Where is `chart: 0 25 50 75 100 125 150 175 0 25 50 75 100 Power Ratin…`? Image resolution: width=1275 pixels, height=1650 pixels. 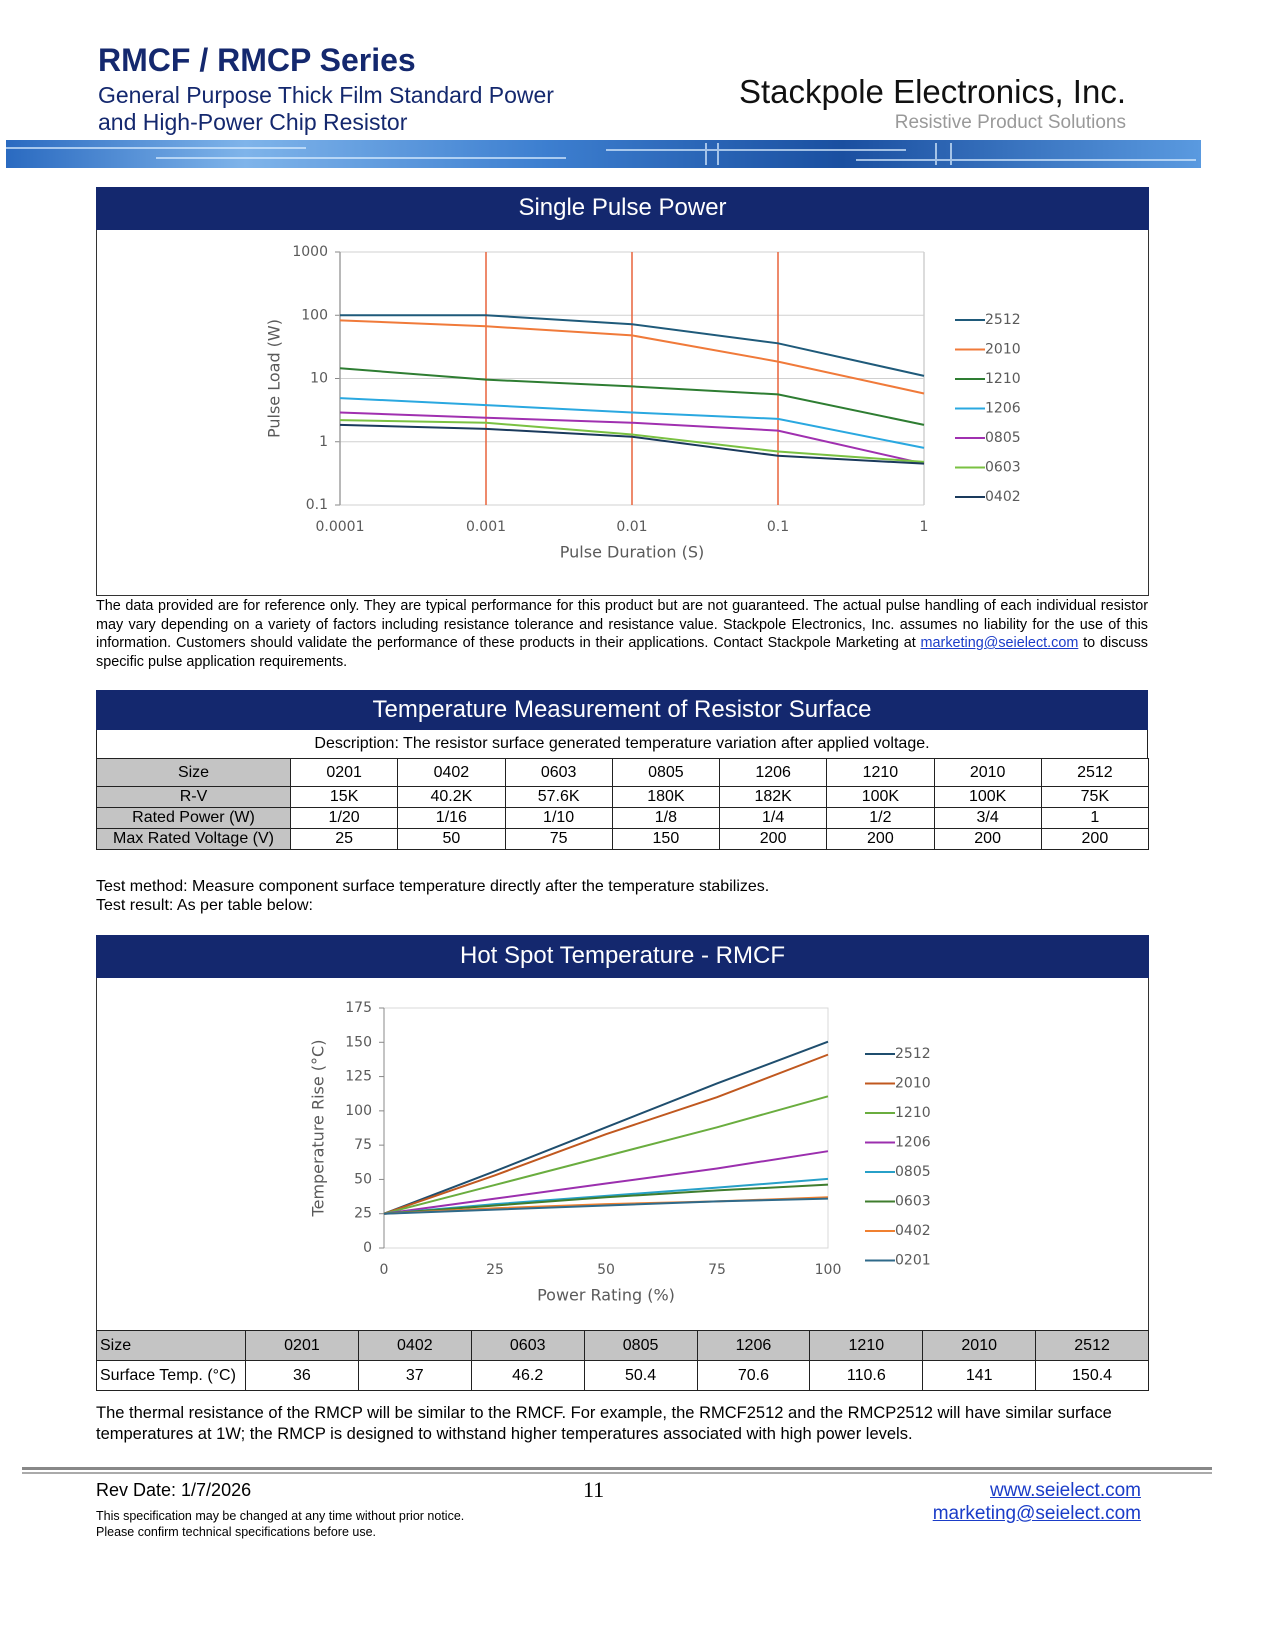
chart: 0 25 50 75 100 125 150 175 0 25 50 75 100 Power Ratin… is located at coordinates (620, 1152).